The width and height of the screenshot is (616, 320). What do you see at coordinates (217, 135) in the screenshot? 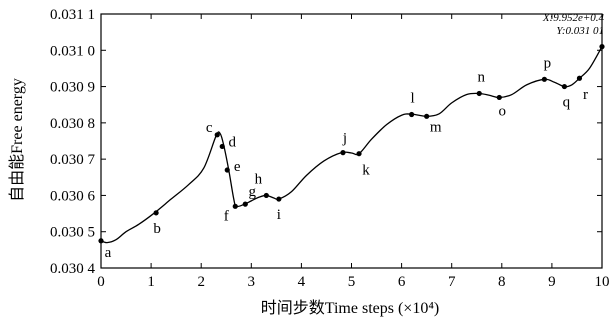
I see `point-c` at bounding box center [217, 135].